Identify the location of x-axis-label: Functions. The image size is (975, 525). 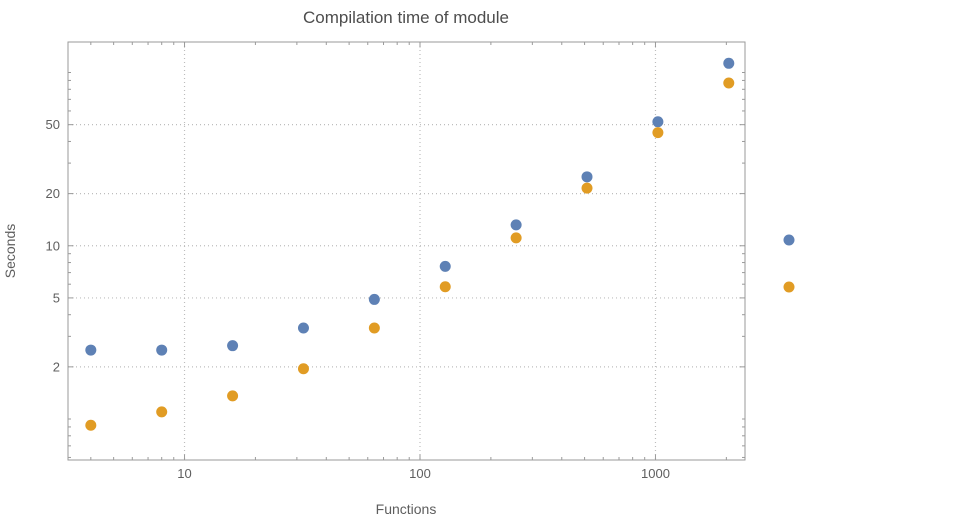
(406, 509).